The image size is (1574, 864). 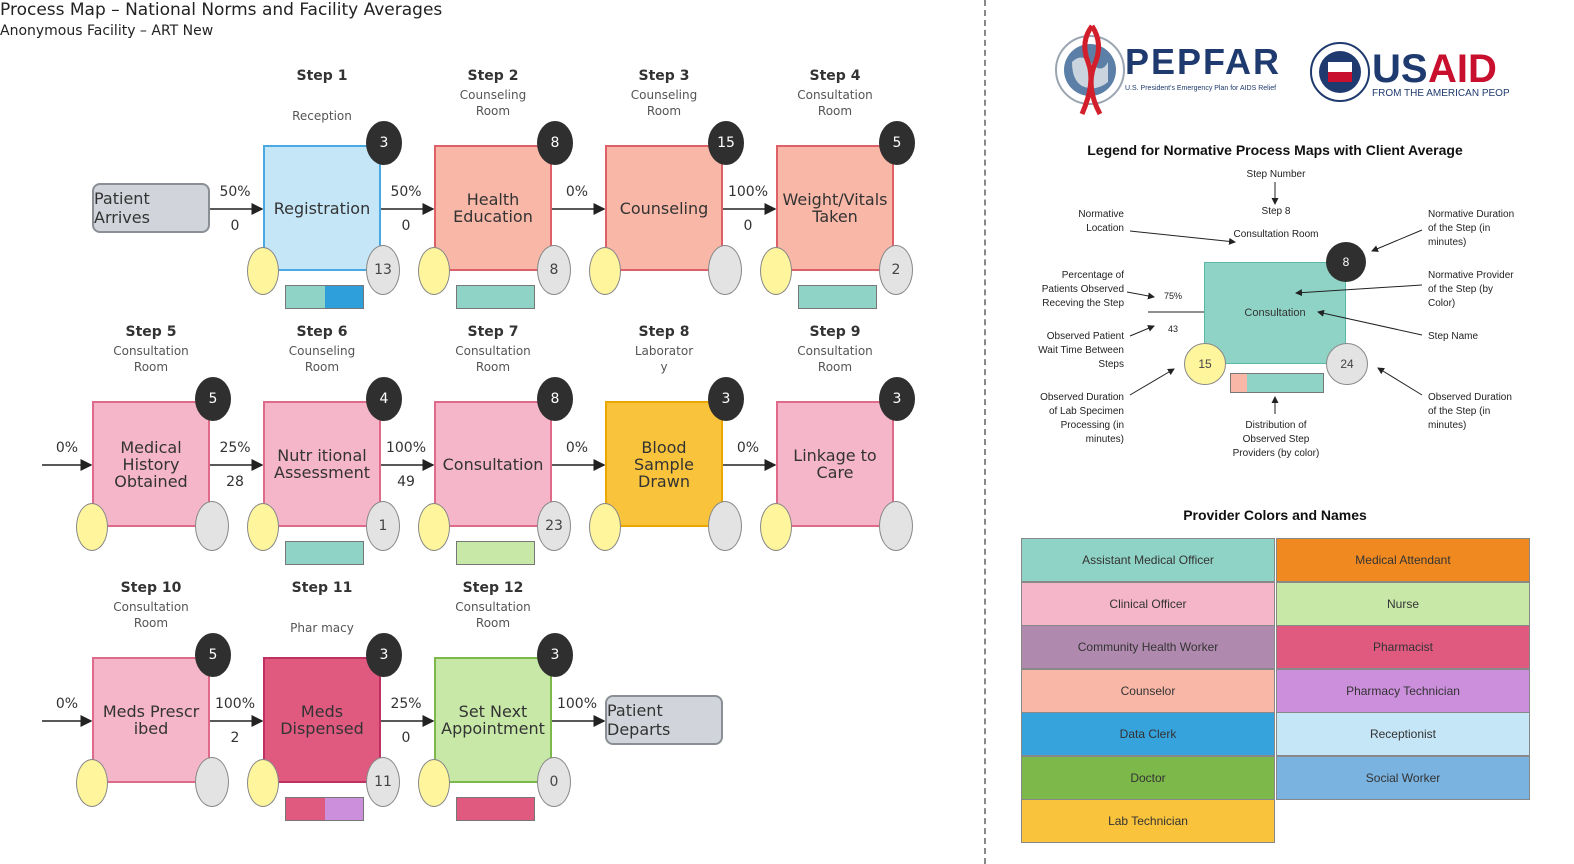 I want to click on step-7-number: Step 7, so click(x=493, y=332).